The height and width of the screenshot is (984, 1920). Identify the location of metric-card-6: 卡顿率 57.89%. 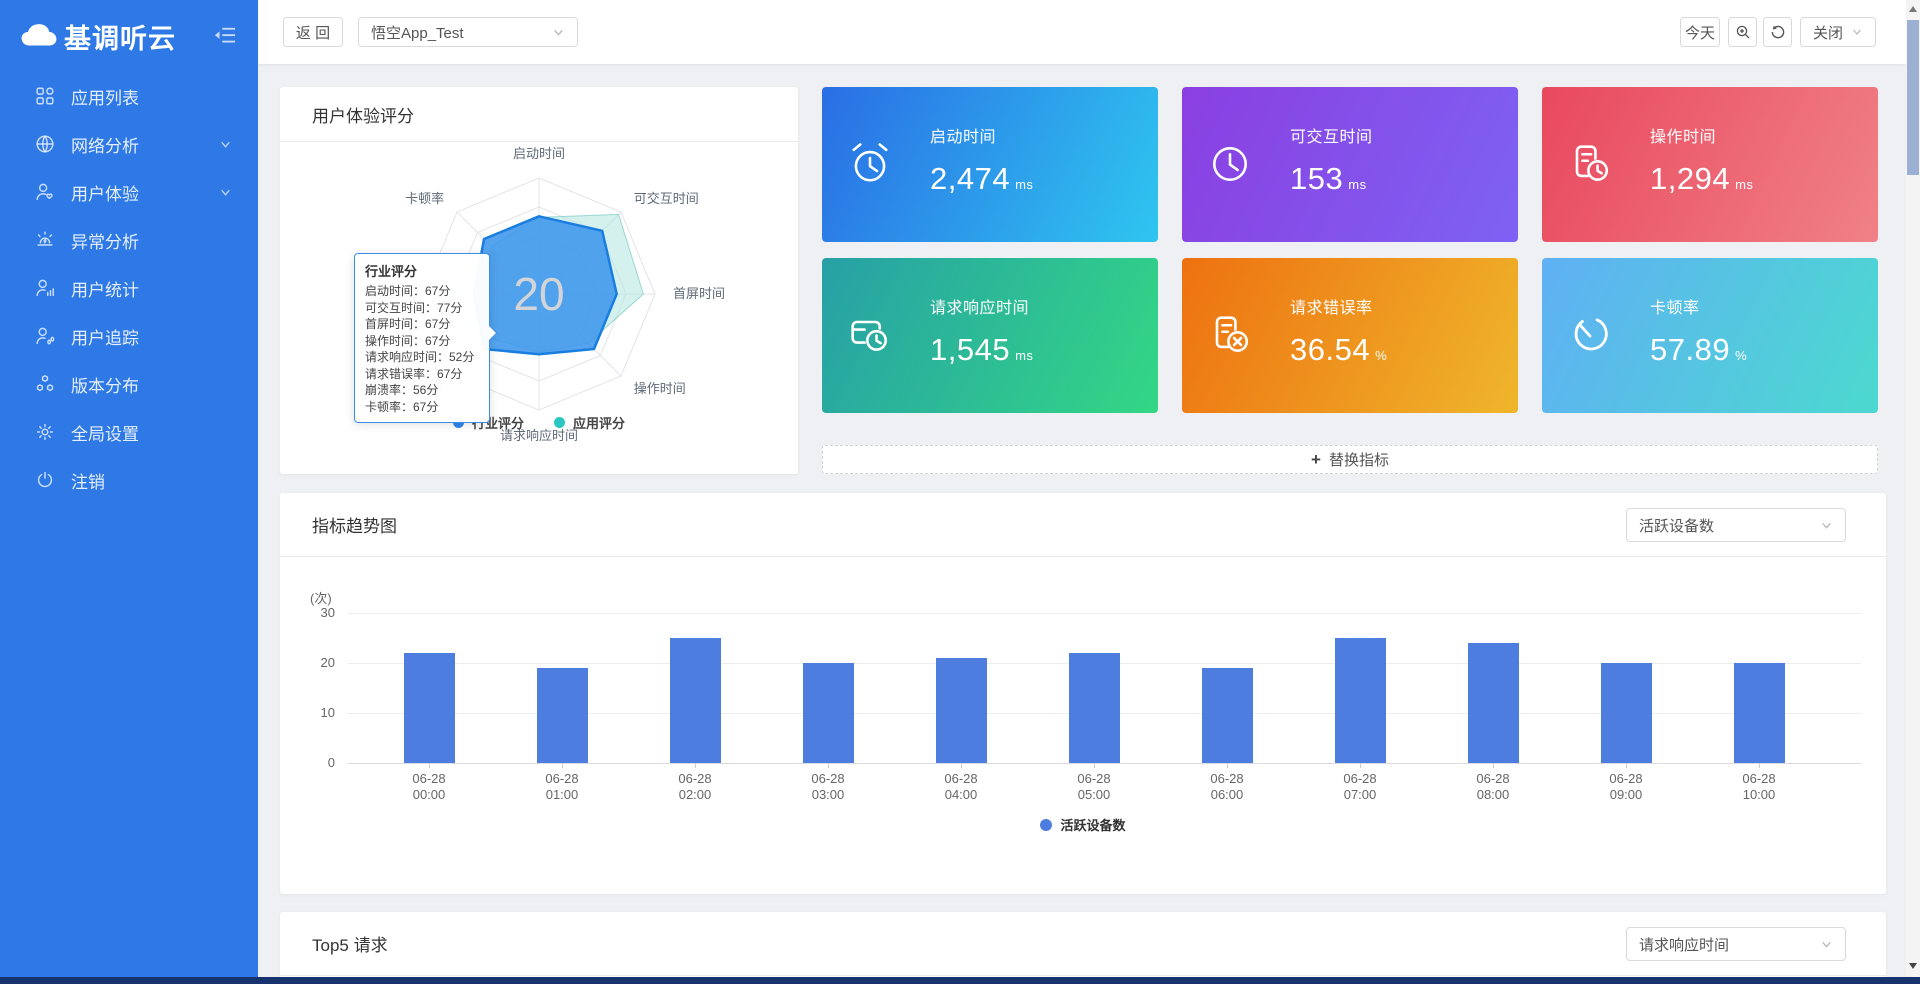
(1710, 335).